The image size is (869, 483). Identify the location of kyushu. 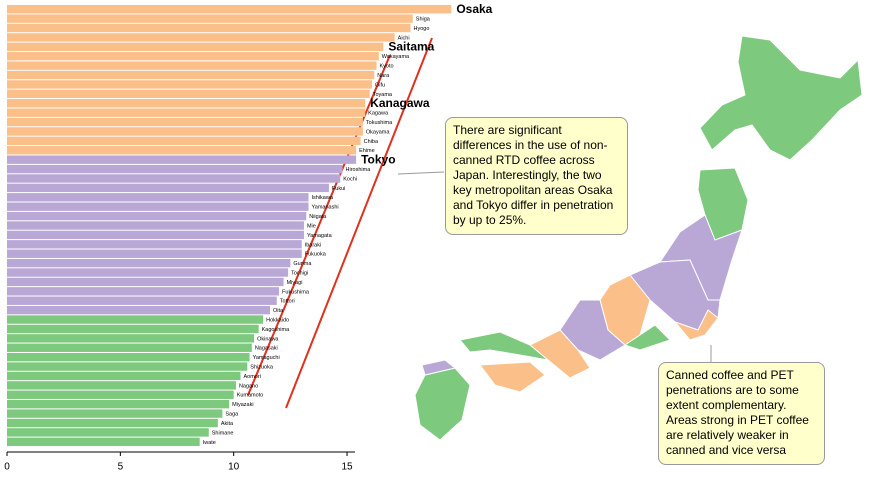
(442, 404).